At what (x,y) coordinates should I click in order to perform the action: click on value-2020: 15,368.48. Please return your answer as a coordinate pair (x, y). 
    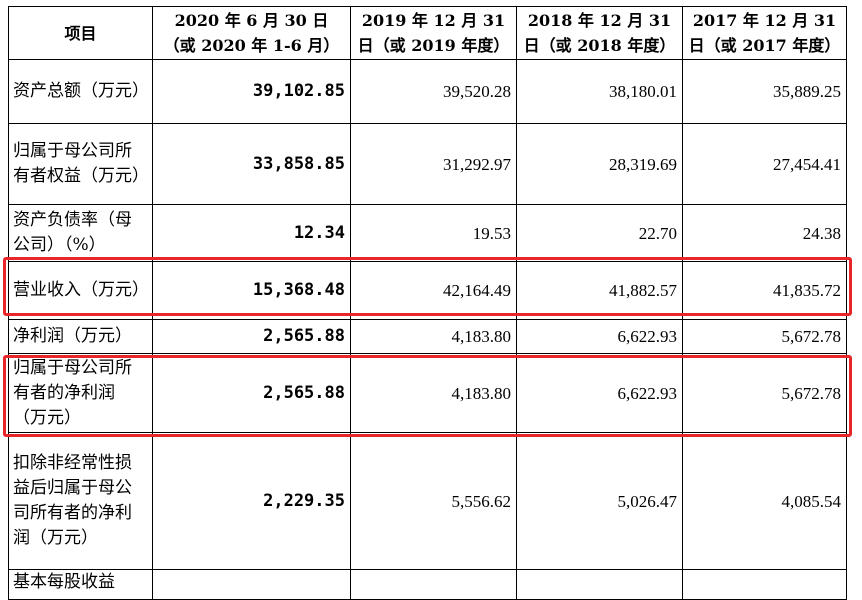
    Looking at the image, I should click on (251, 290).